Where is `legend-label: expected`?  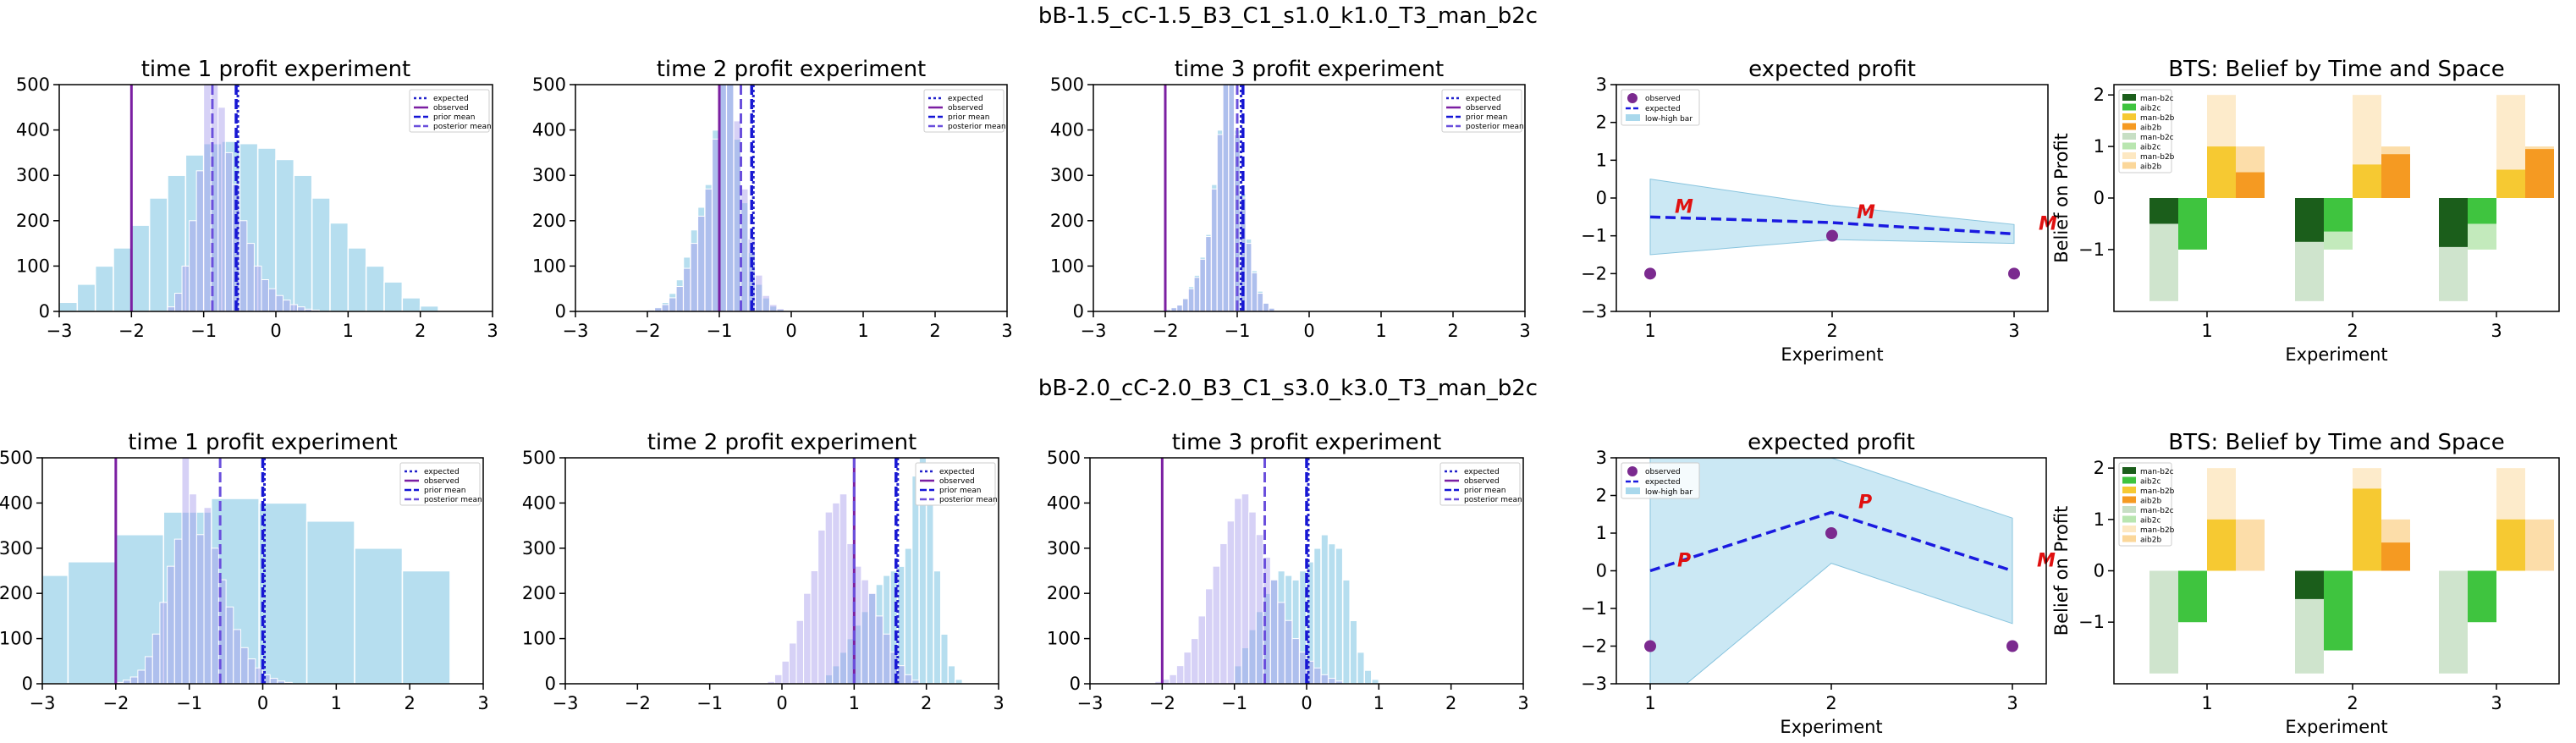 legend-label: expected is located at coordinates (1483, 99).